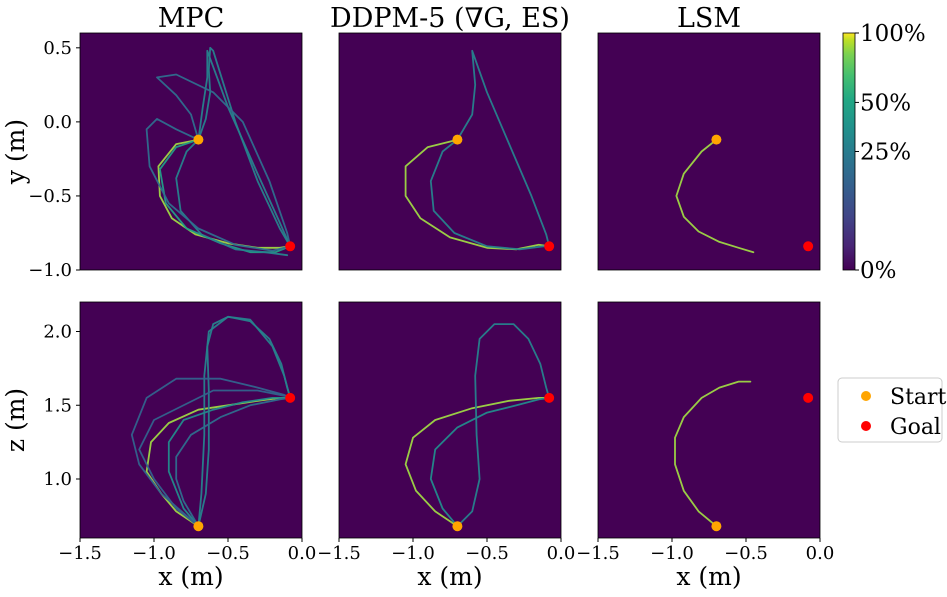 The image size is (947, 597). I want to click on panel-6: −1.5 −1.0 −0.5 0.0 x (m), so click(705, 446).